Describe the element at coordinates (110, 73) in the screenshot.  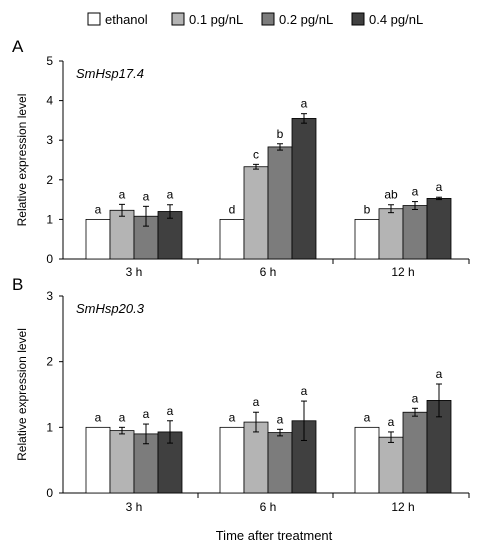
I see `gene-name: SmHsp17.4` at that location.